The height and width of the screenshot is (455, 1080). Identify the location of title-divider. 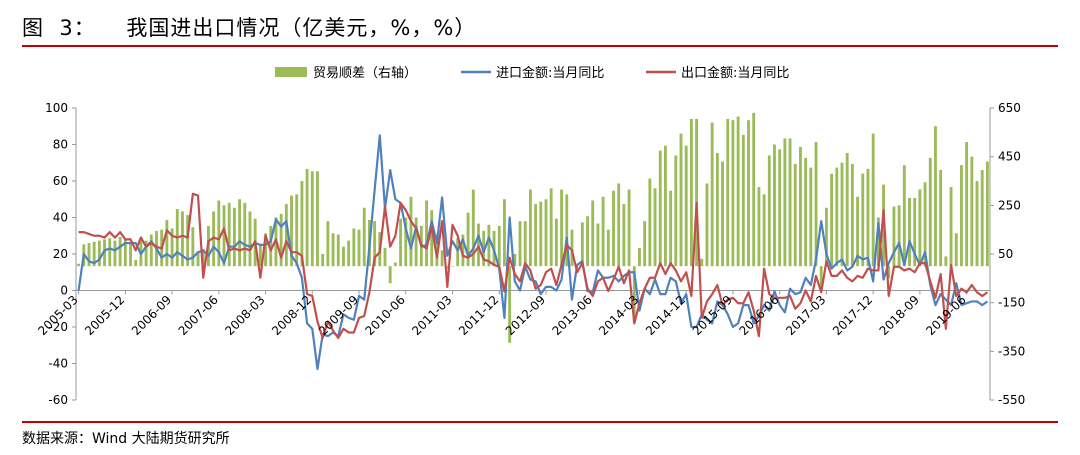
(540, 46).